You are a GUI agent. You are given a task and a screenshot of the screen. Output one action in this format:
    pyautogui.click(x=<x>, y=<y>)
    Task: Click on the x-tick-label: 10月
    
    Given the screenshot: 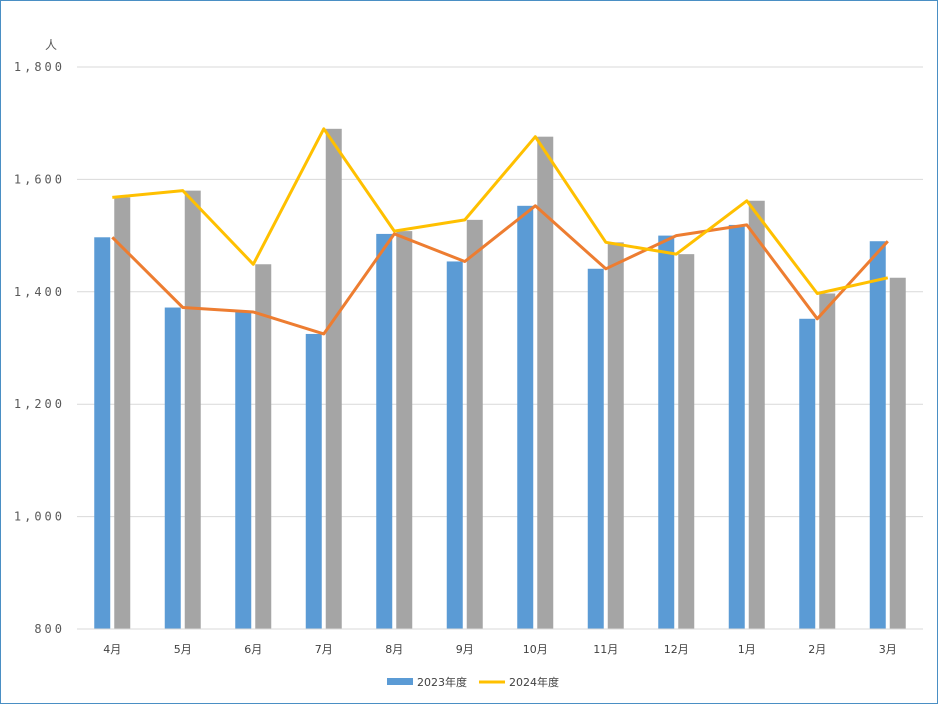 What is the action you would take?
    pyautogui.click(x=535, y=649)
    